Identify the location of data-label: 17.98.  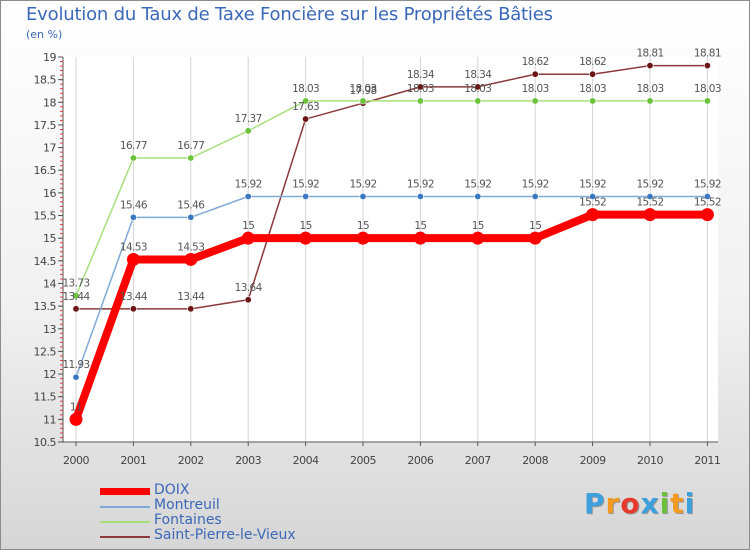
(362, 91).